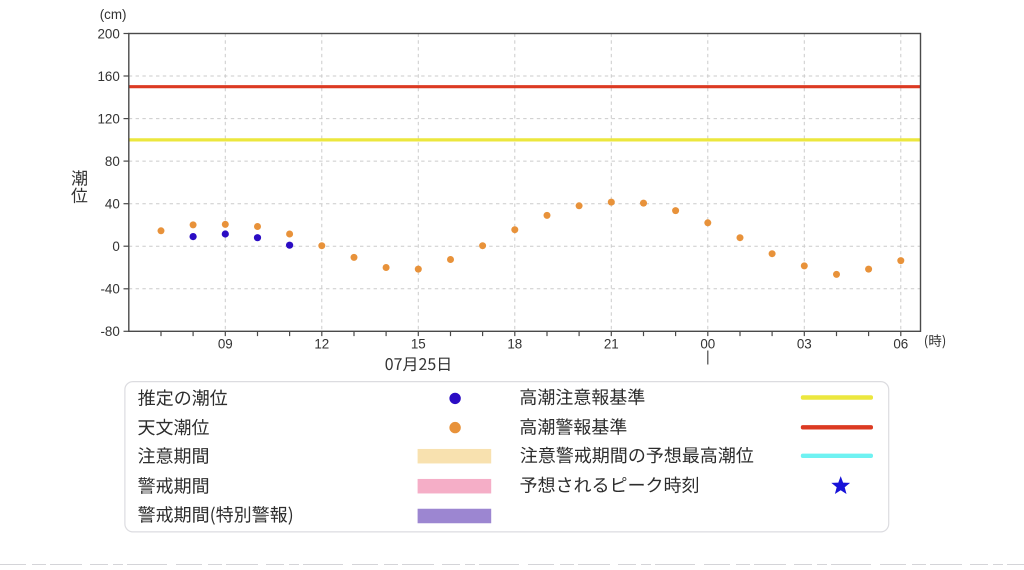 The width and height of the screenshot is (1024, 570). Describe the element at coordinates (112, 204) in the screenshot. I see `svg-text: 40` at that location.